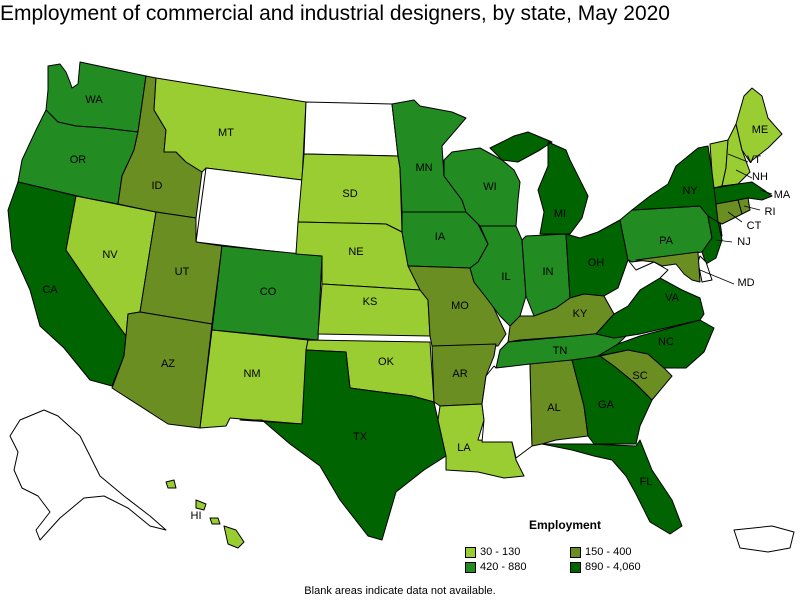 The width and height of the screenshot is (800, 600). I want to click on state-label-ks: KS, so click(370, 302).